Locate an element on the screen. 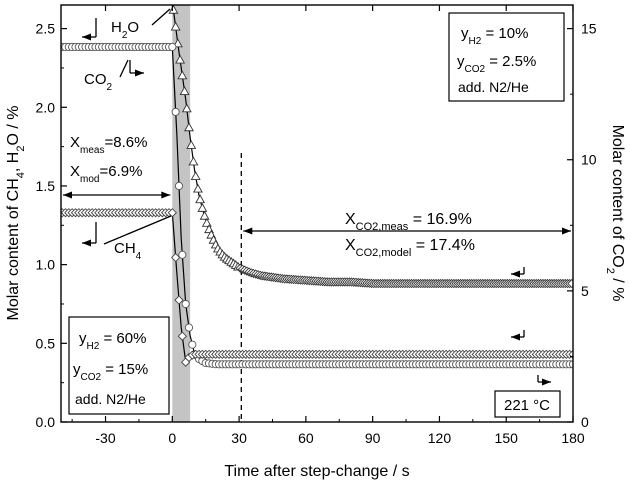 This screenshot has height=490, width=630. box-bottom-yh2: yH2 = 60% is located at coordinates (112, 341).